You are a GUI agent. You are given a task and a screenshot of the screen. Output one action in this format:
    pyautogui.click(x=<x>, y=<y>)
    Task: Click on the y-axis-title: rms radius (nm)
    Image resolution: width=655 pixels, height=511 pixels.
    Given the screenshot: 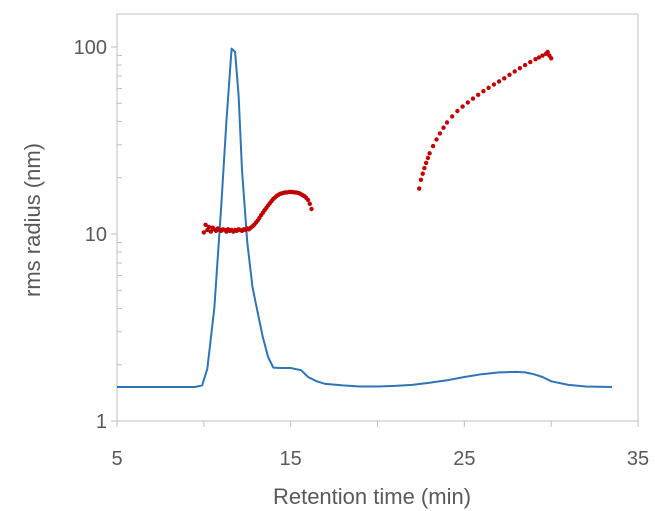 What is the action you would take?
    pyautogui.click(x=32, y=220)
    